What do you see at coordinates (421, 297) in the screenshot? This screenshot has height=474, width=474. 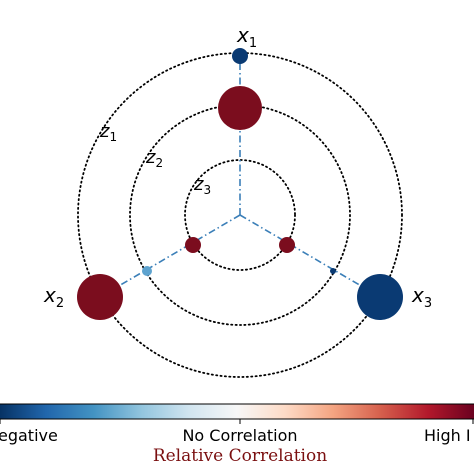 I see `label-x3: x3` at bounding box center [421, 297].